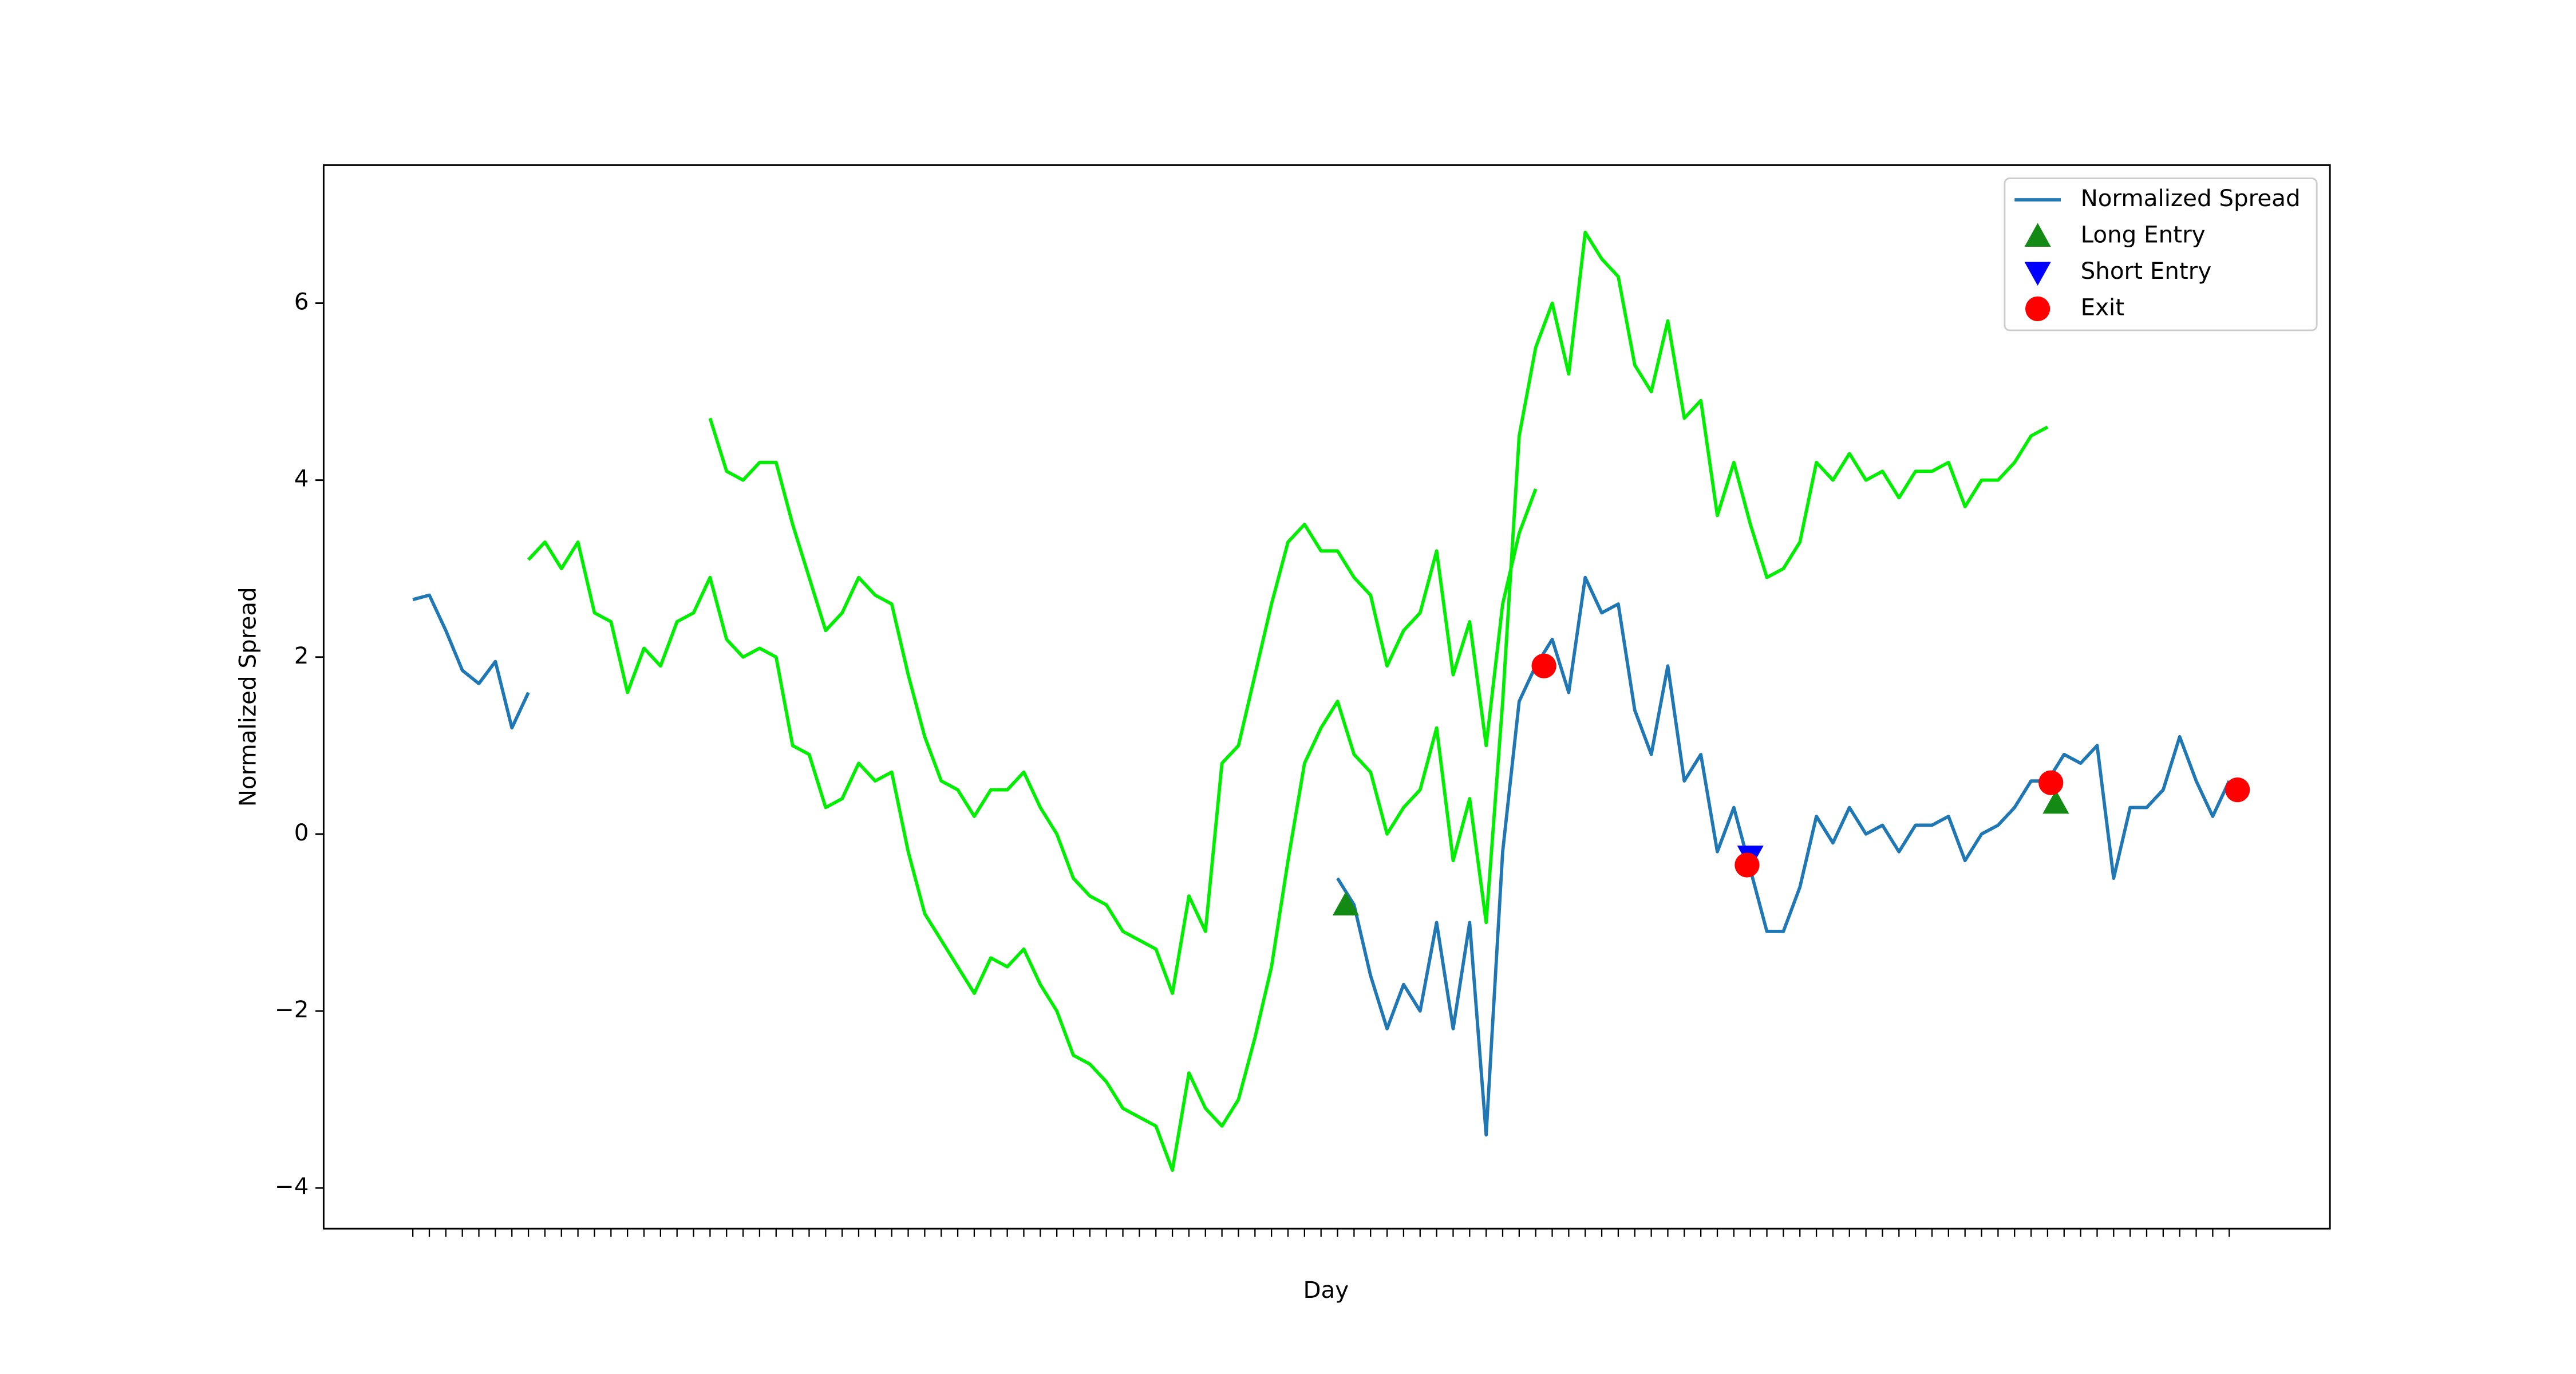 This screenshot has height=1374, width=2576. I want to click on y-axis-label: Normalized Spread, so click(248, 697).